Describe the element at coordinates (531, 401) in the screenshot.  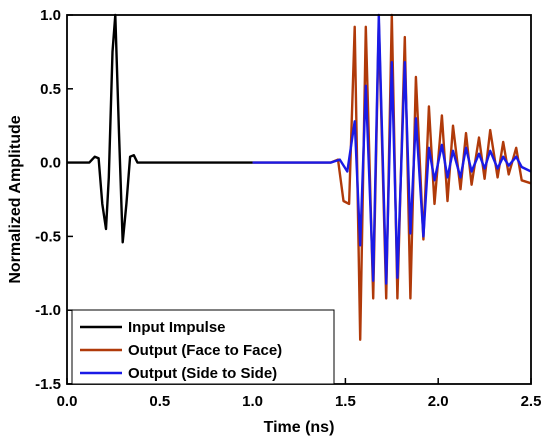
I see `x-tick-label: 2.5` at that location.